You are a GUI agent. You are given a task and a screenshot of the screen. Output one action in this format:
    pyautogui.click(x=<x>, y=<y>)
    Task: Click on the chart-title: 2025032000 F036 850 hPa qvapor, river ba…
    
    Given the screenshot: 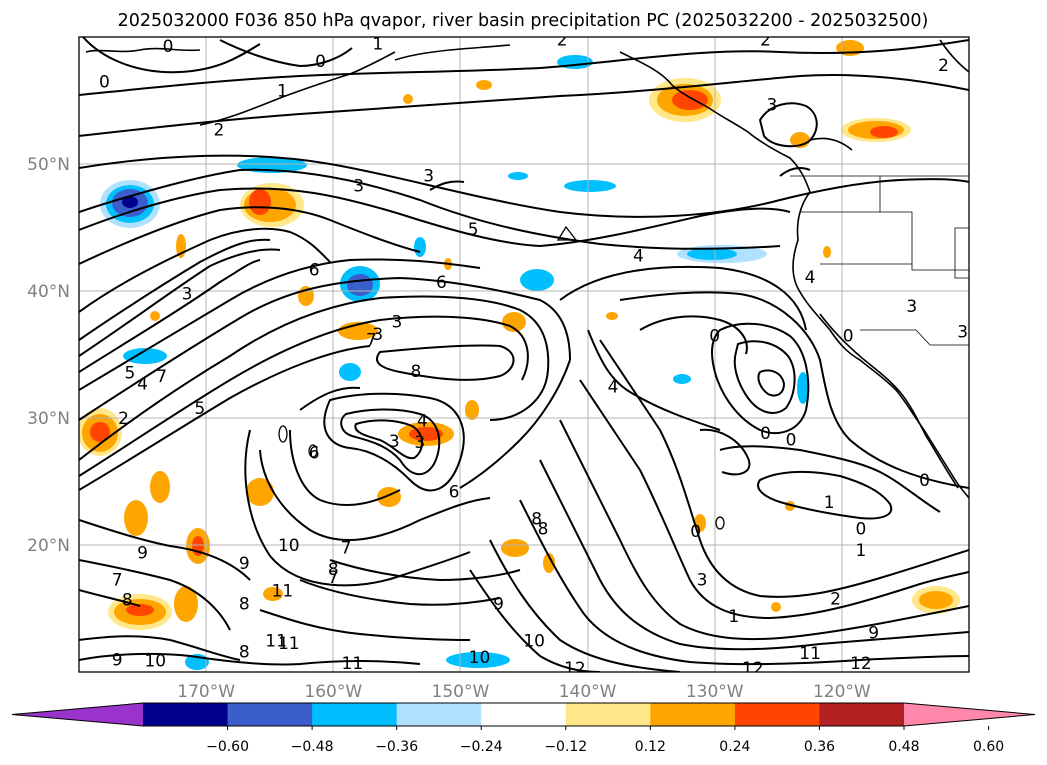 What is the action you would take?
    pyautogui.click(x=523, y=21)
    